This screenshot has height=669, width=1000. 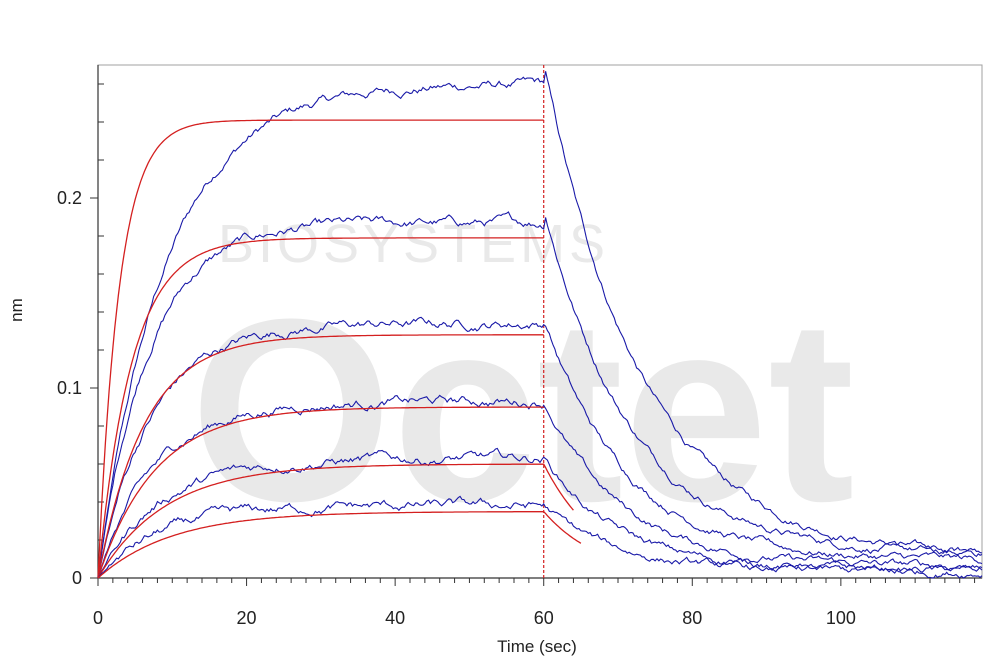 I want to click on x-tick-label: 20, so click(x=247, y=618).